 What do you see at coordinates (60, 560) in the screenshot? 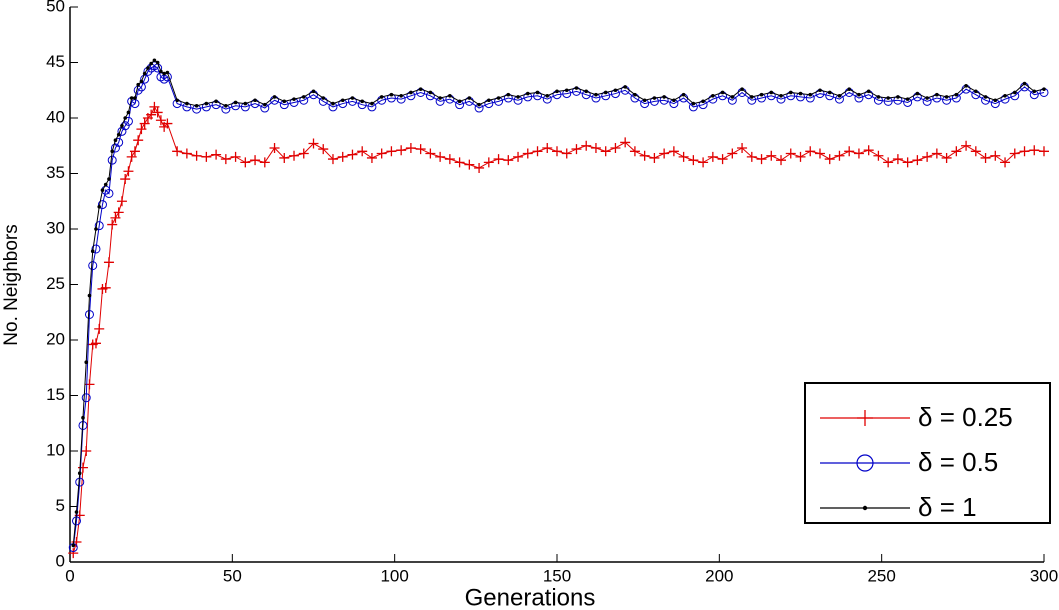
I see `y-tick-label: 0` at bounding box center [60, 560].